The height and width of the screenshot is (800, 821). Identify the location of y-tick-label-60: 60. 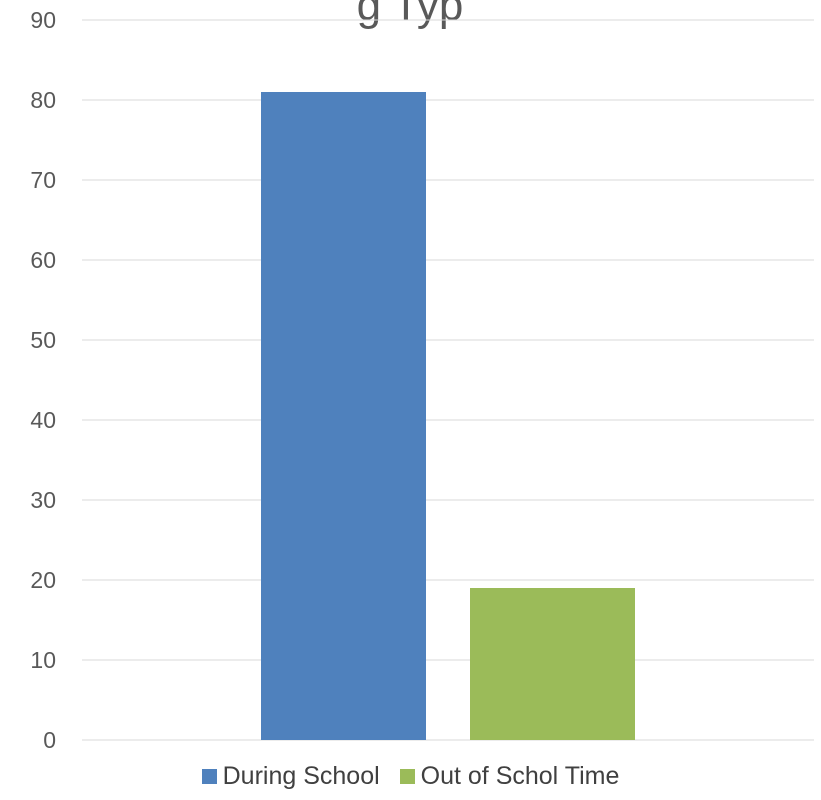
(43, 260).